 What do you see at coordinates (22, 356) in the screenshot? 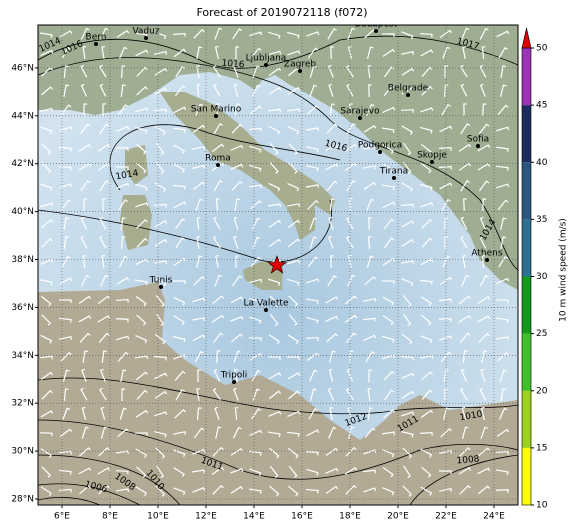
I see `y-tick-label: 34°N` at bounding box center [22, 356].